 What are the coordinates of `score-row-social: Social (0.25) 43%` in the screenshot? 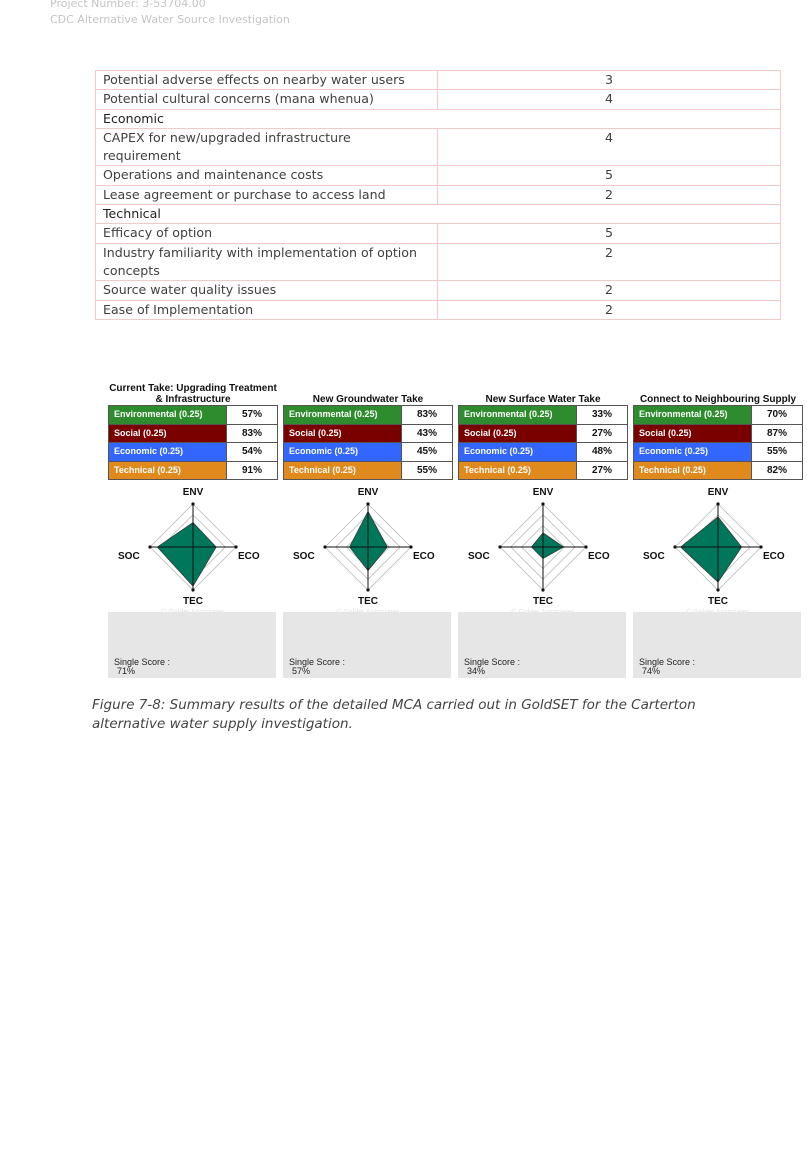 It's located at (368, 433).